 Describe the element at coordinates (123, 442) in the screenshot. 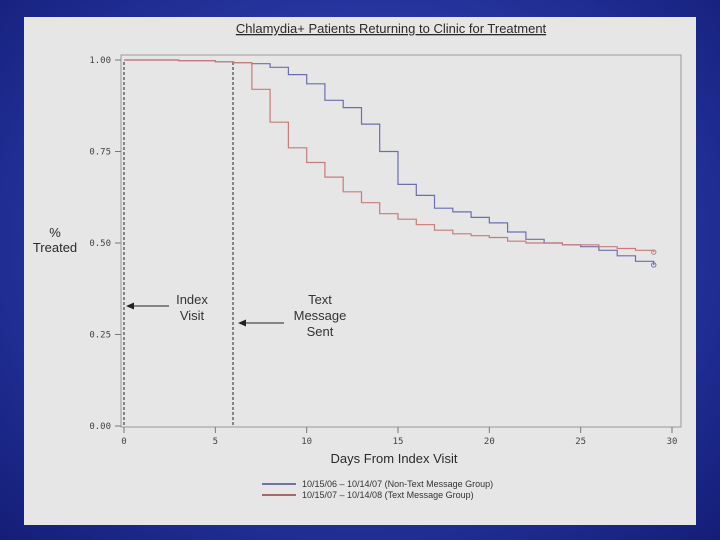

I see `x-tick-label: 0` at that location.